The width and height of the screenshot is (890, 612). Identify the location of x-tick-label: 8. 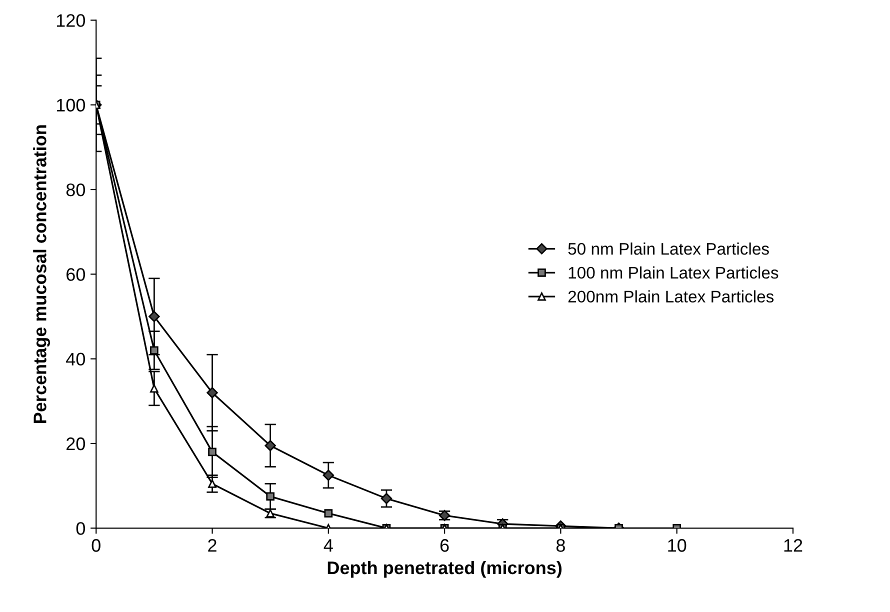
(560, 545).